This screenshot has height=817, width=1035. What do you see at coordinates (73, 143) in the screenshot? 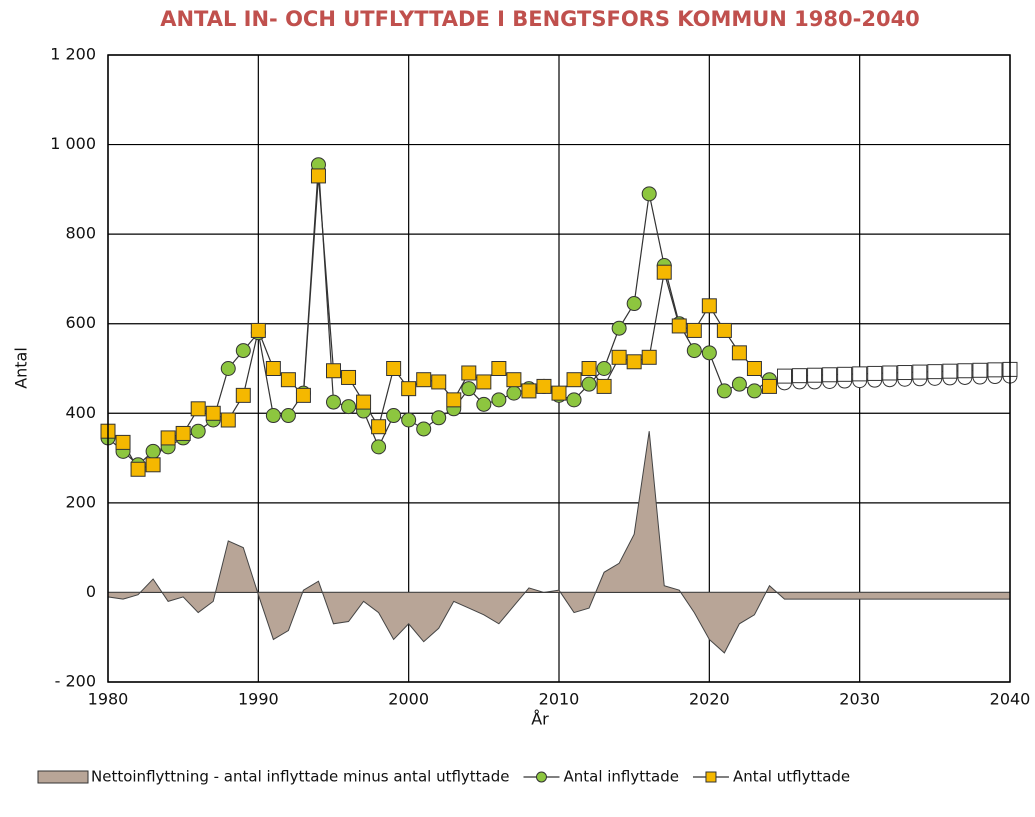
I see `y-tick-label: 1 000` at bounding box center [73, 143].